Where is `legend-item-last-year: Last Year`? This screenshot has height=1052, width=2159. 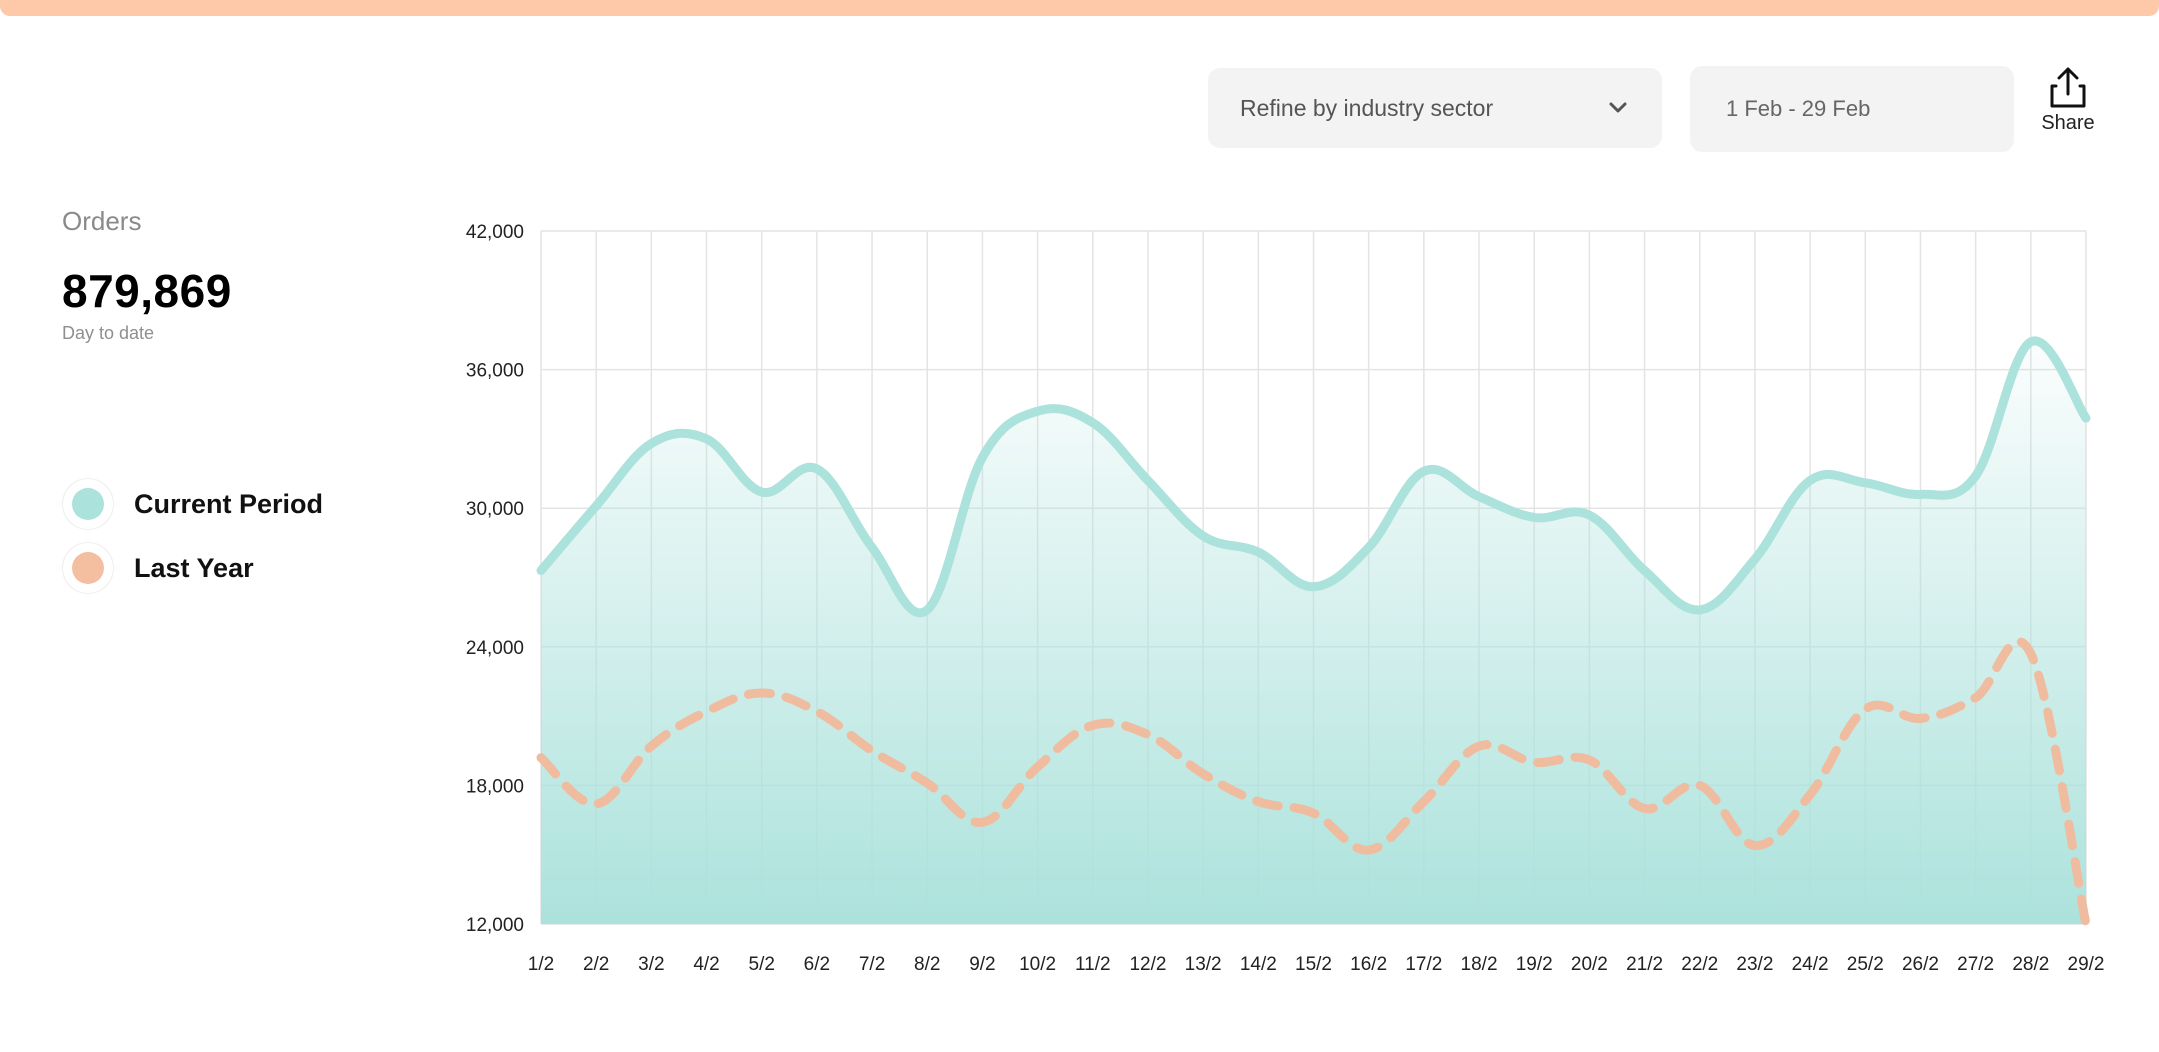 legend-item-last-year: Last Year is located at coordinates (192, 568).